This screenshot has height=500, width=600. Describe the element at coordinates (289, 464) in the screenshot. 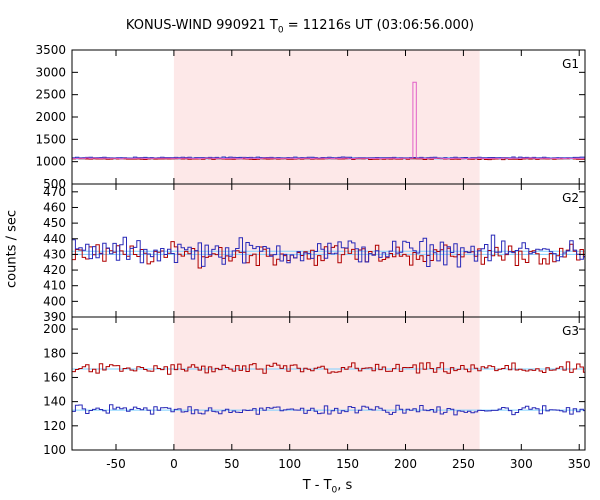

I see `x-tick-label-100: 100` at that location.